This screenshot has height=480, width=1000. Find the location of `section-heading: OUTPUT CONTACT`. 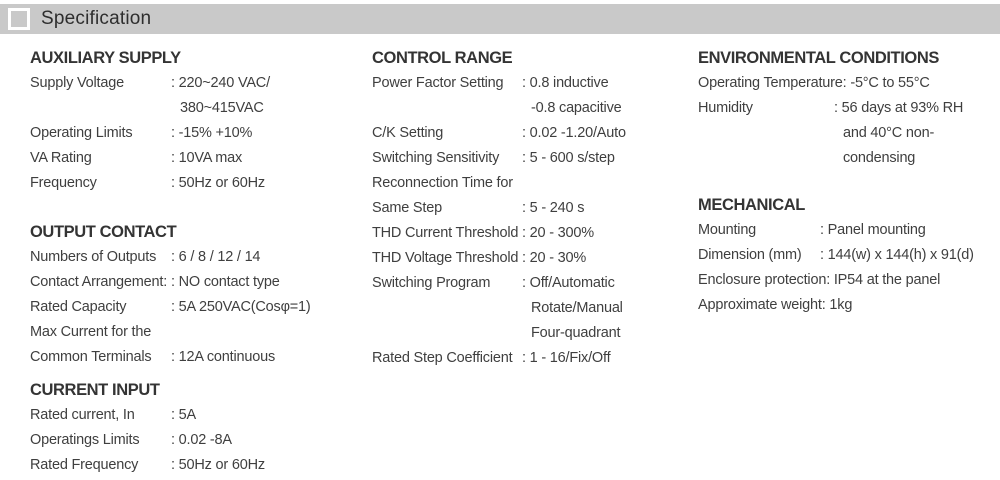

section-heading: OUTPUT CONTACT is located at coordinates (103, 232).